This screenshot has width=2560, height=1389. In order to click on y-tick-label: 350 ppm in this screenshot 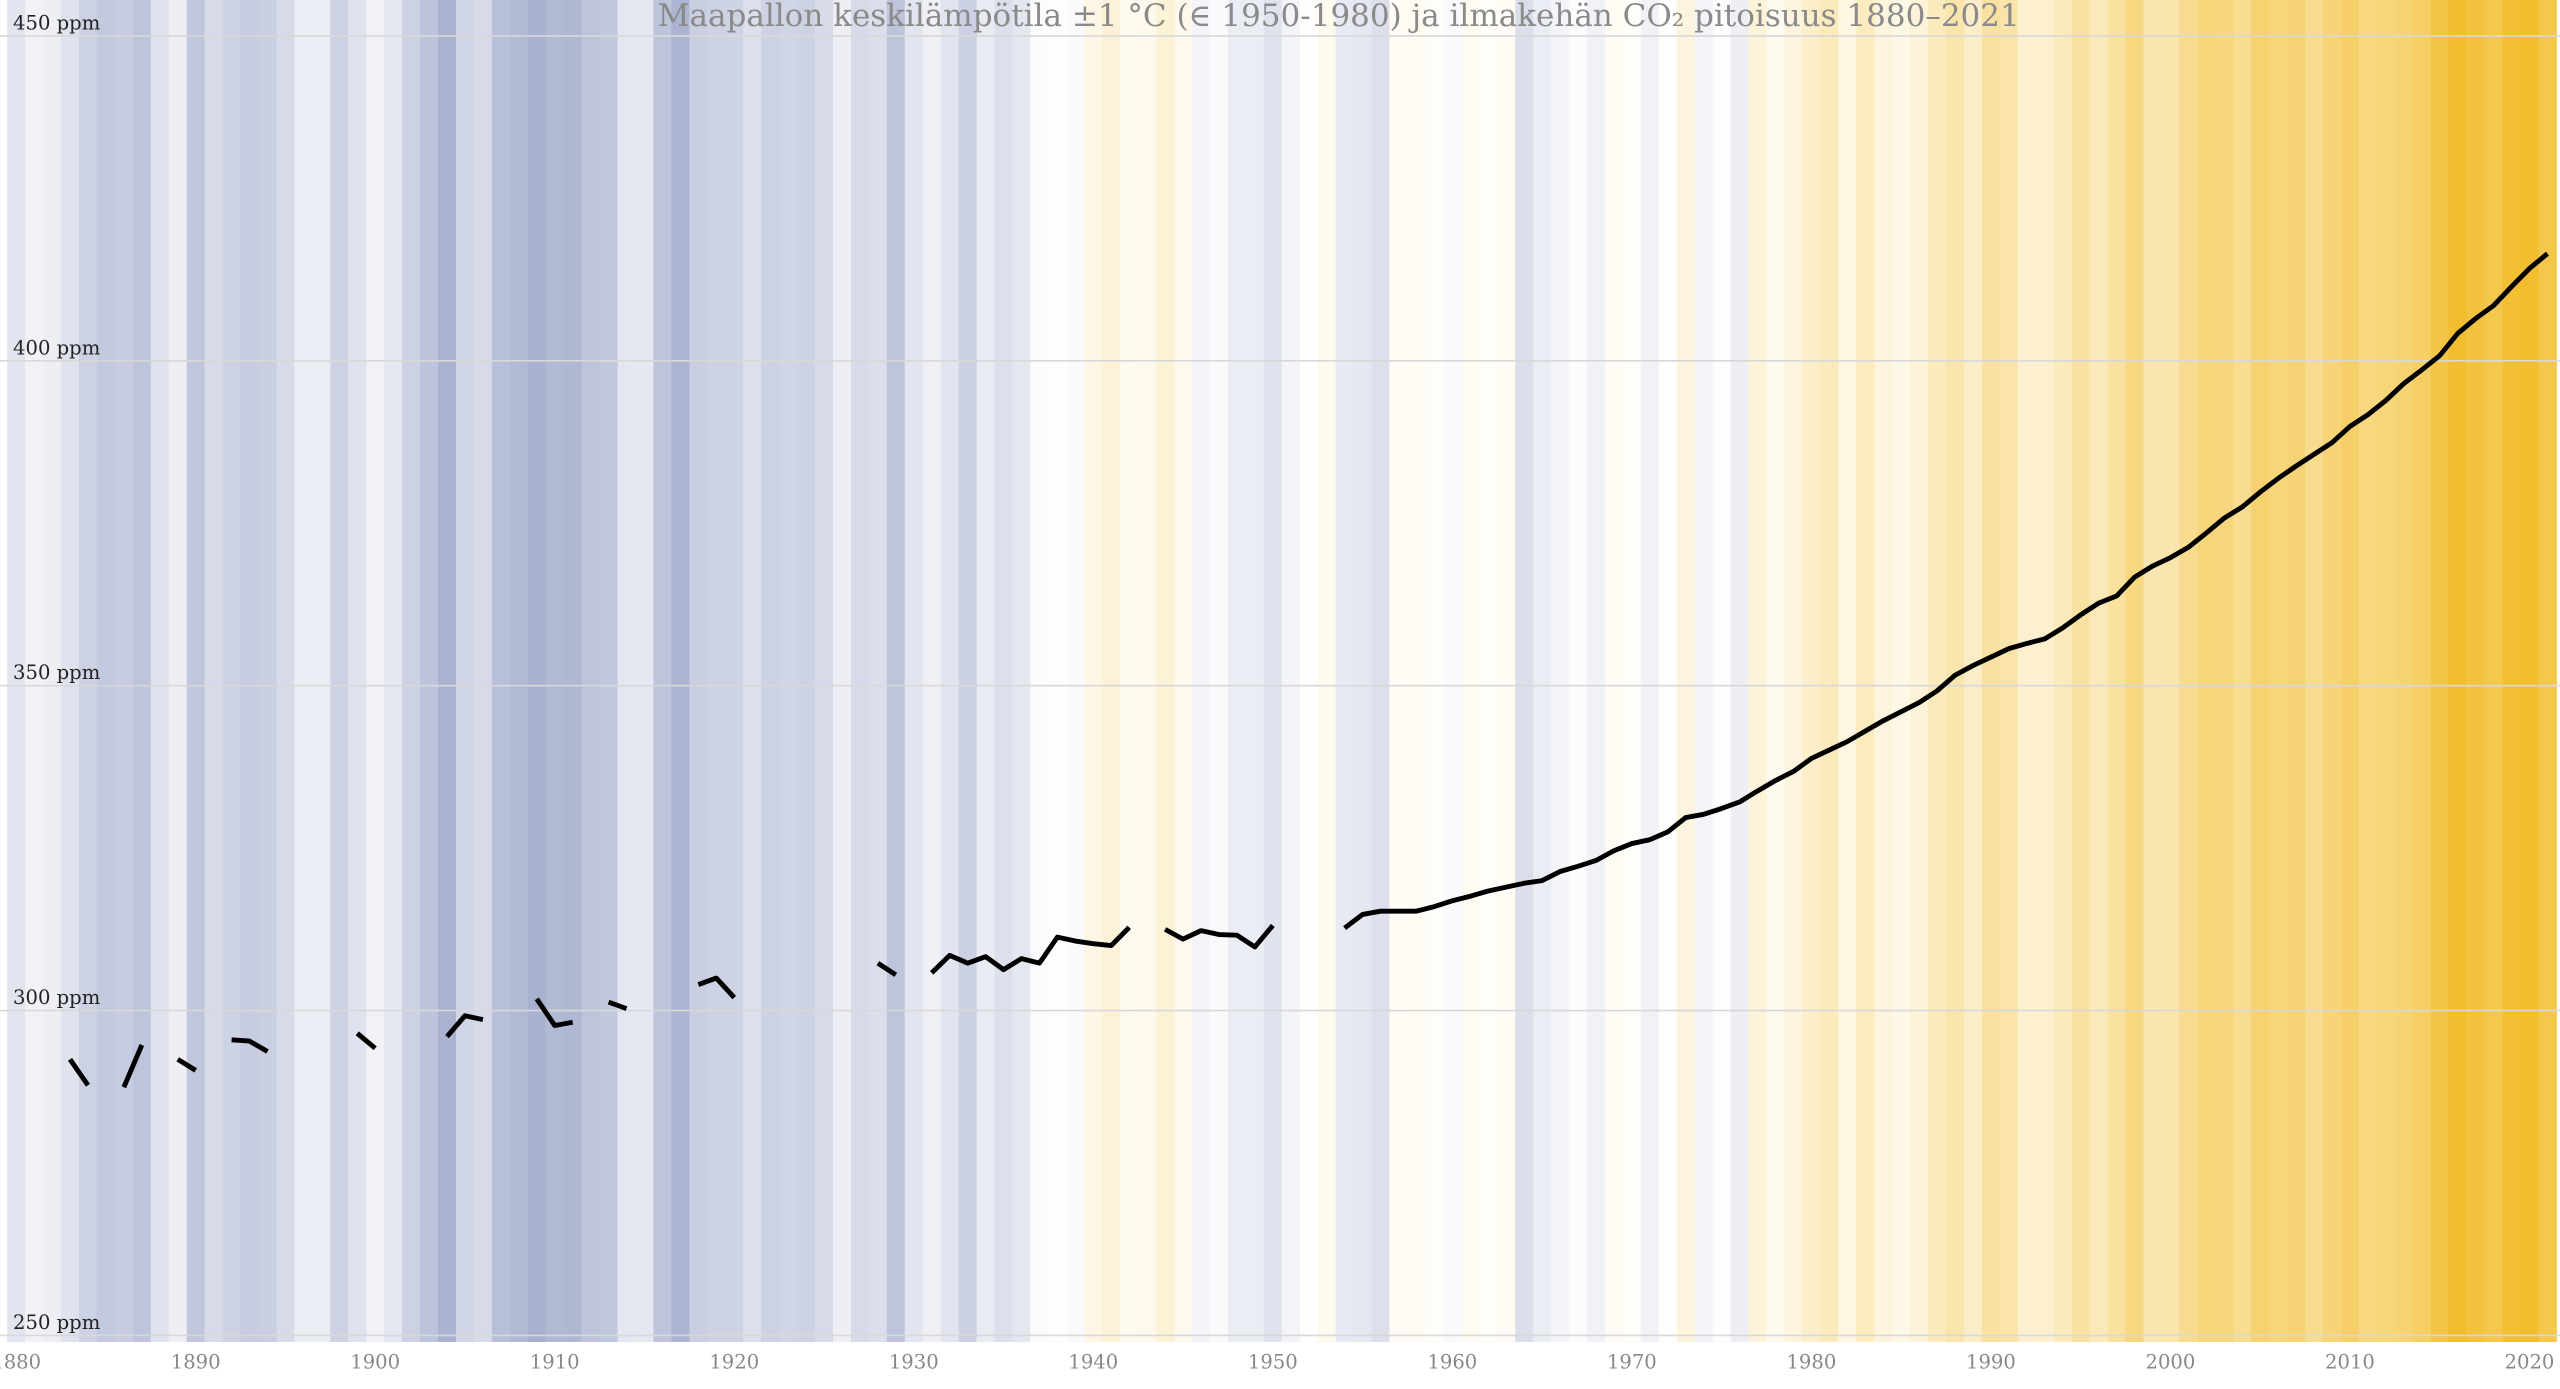, I will do `click(57, 672)`.